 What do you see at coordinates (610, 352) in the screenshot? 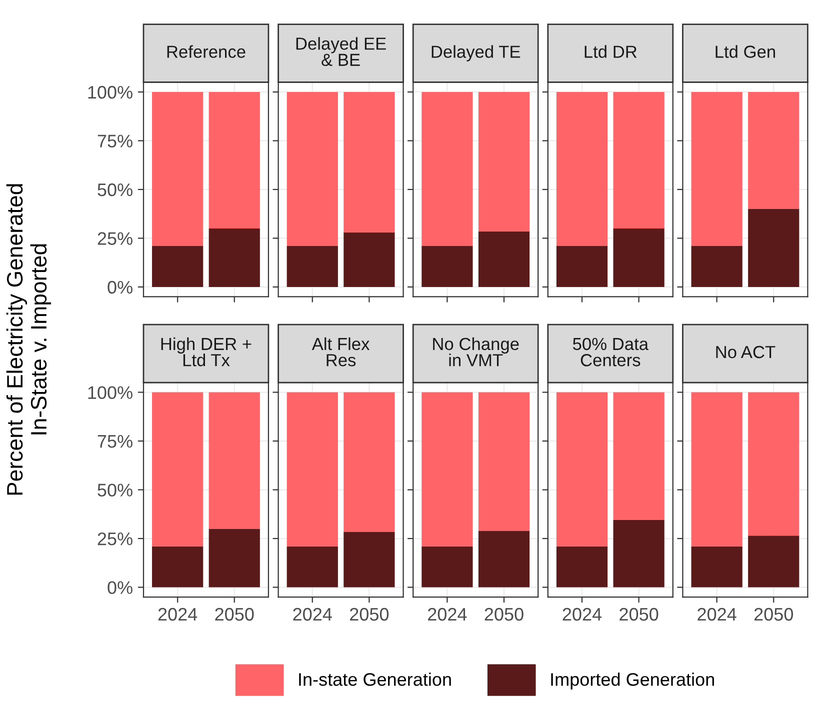
I see `chart-title: 50% Data Centers` at bounding box center [610, 352].